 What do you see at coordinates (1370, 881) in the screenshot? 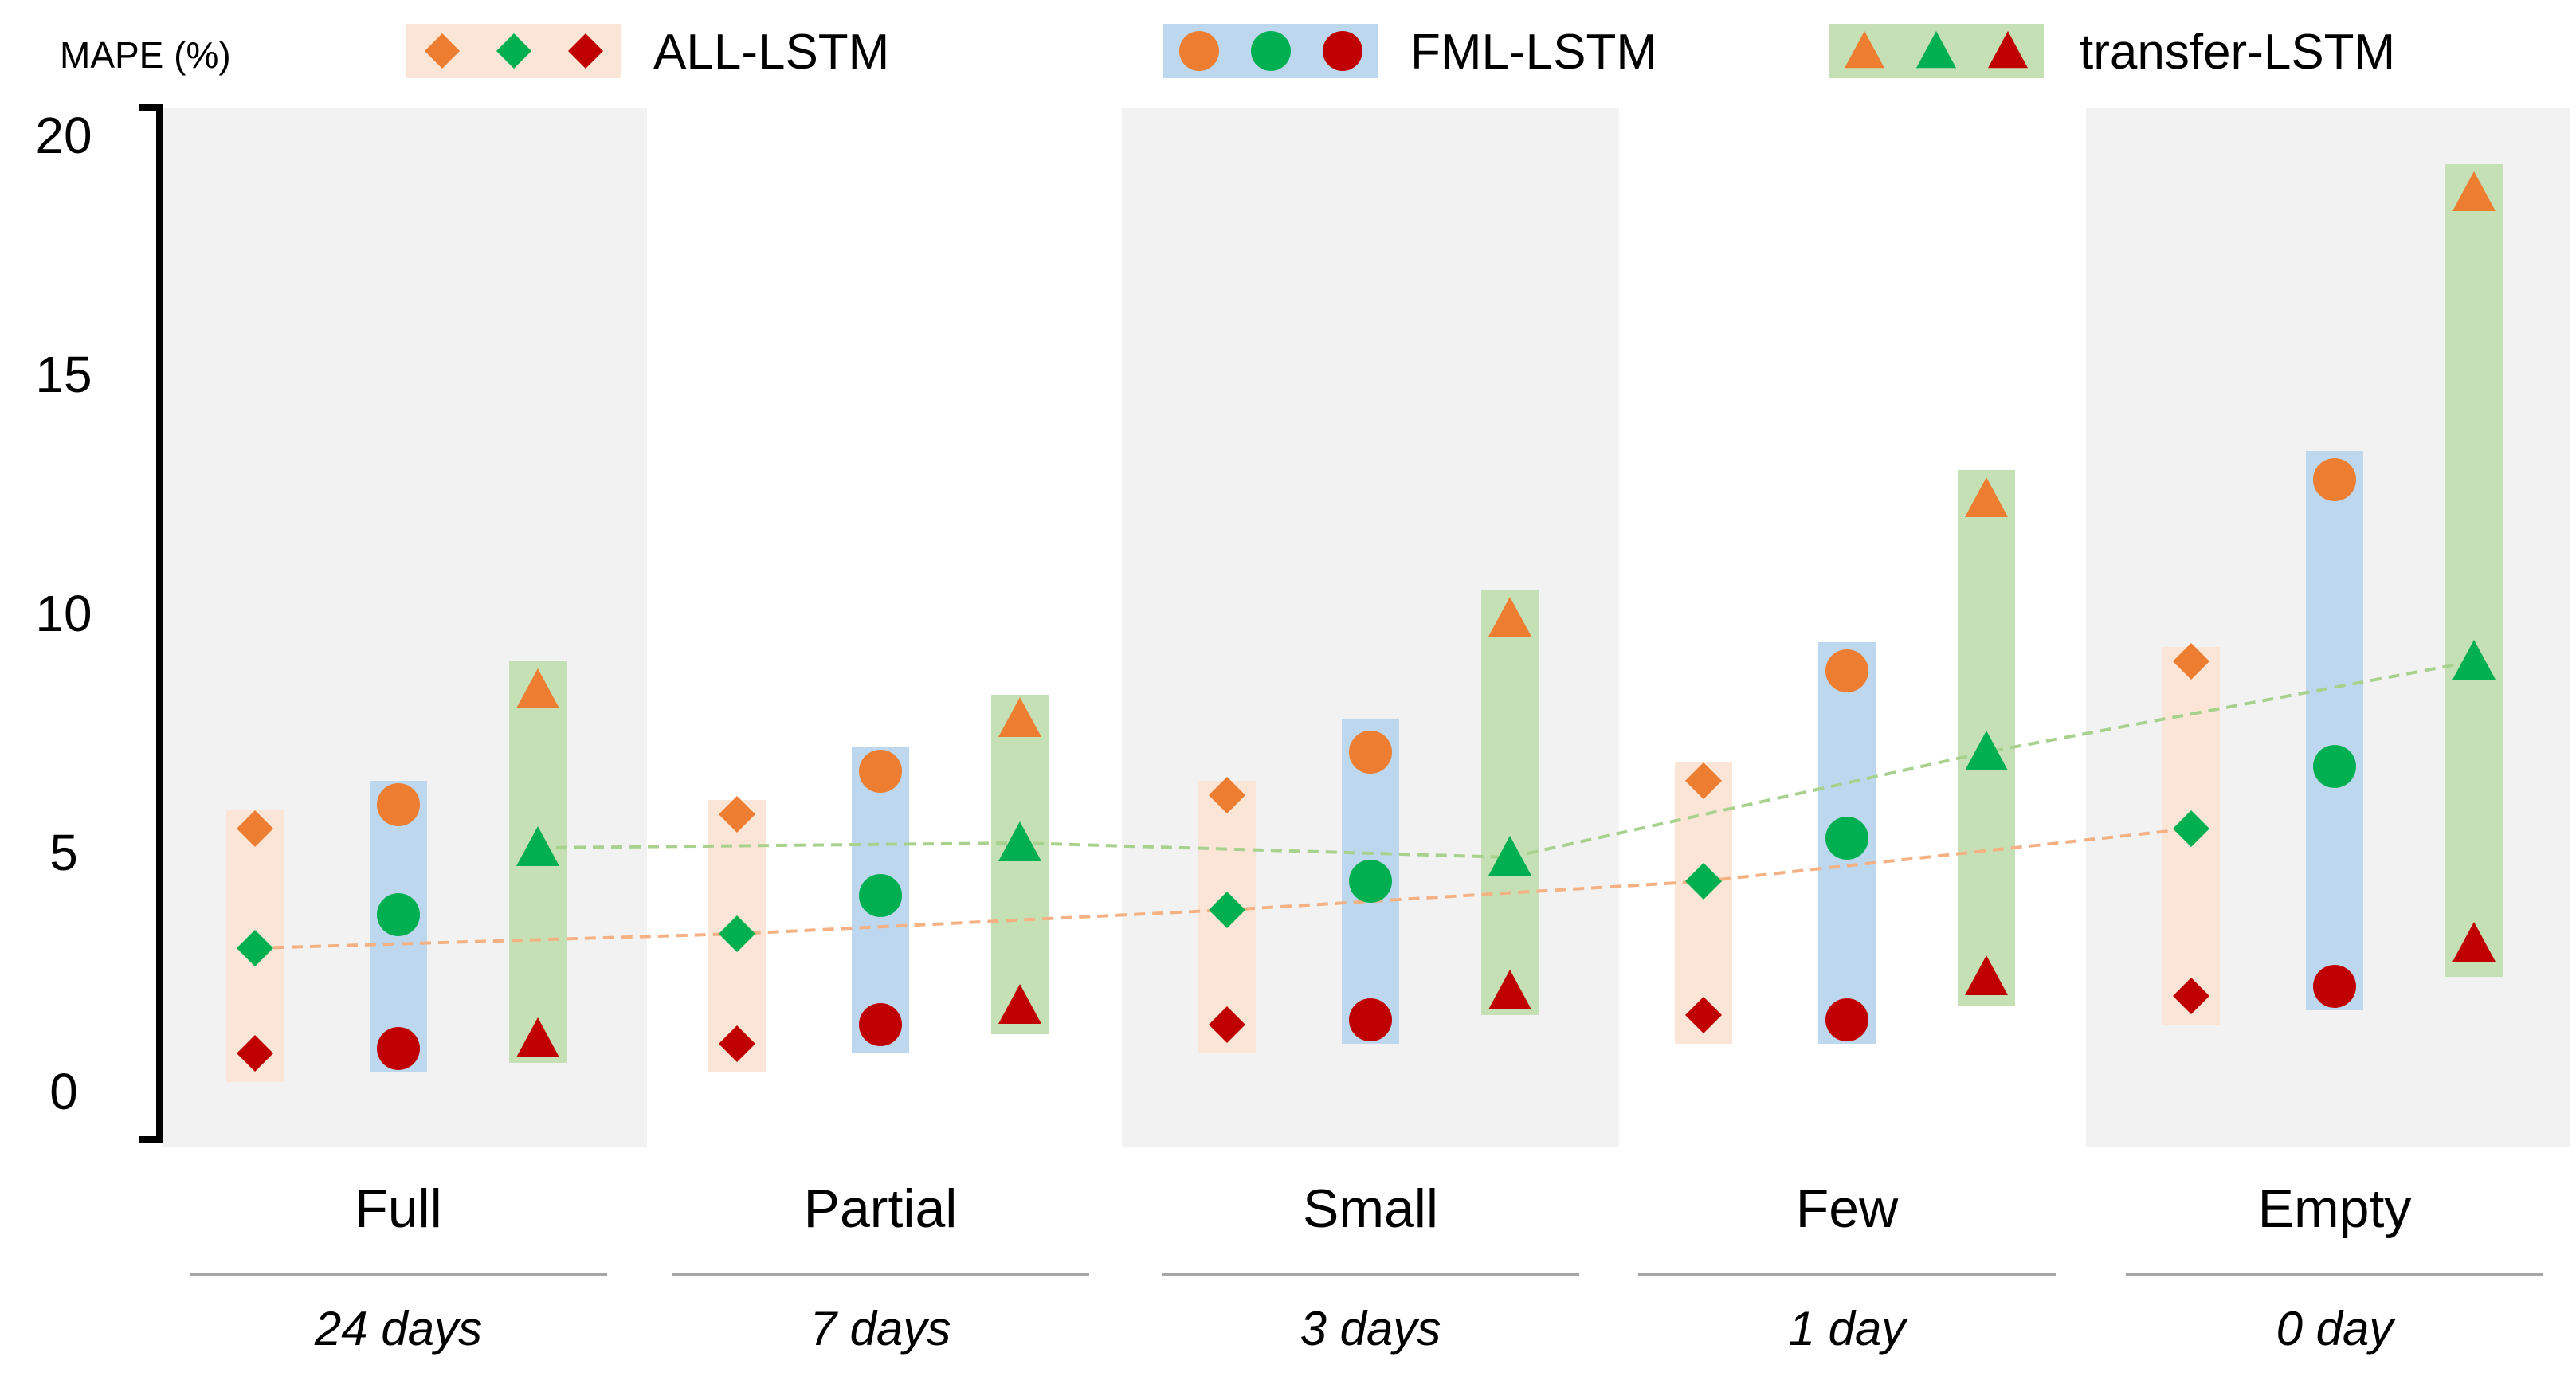
I see `point-fml-lstm-mean-small` at bounding box center [1370, 881].